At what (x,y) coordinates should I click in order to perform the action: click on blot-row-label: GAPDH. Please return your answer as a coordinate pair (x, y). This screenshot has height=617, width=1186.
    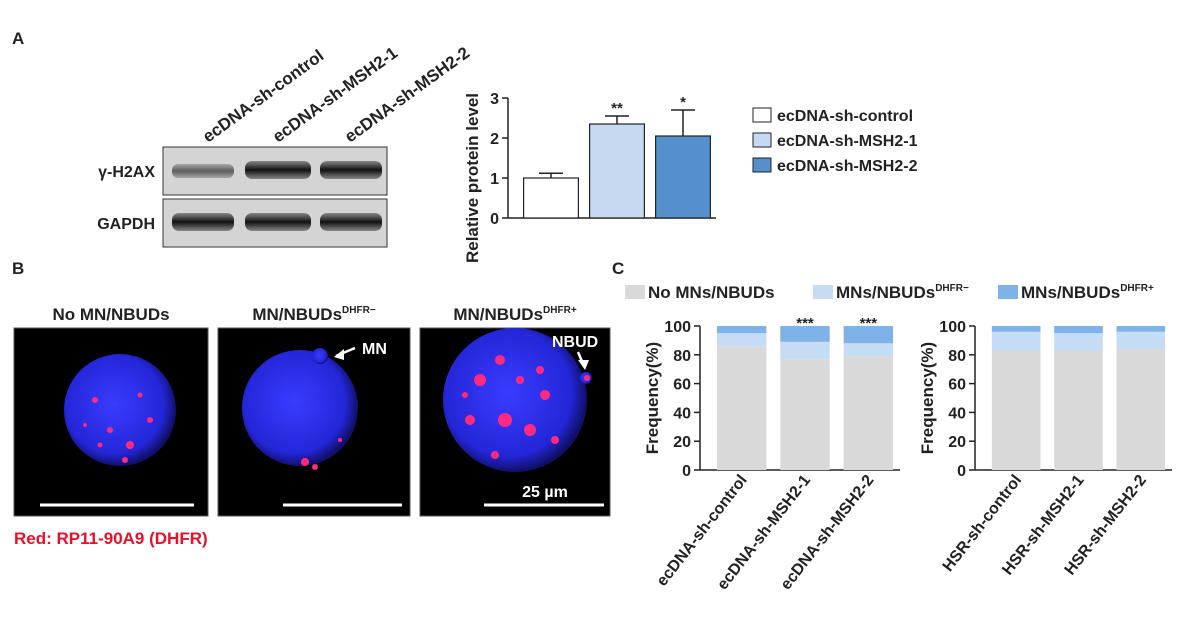
    Looking at the image, I should click on (126, 224).